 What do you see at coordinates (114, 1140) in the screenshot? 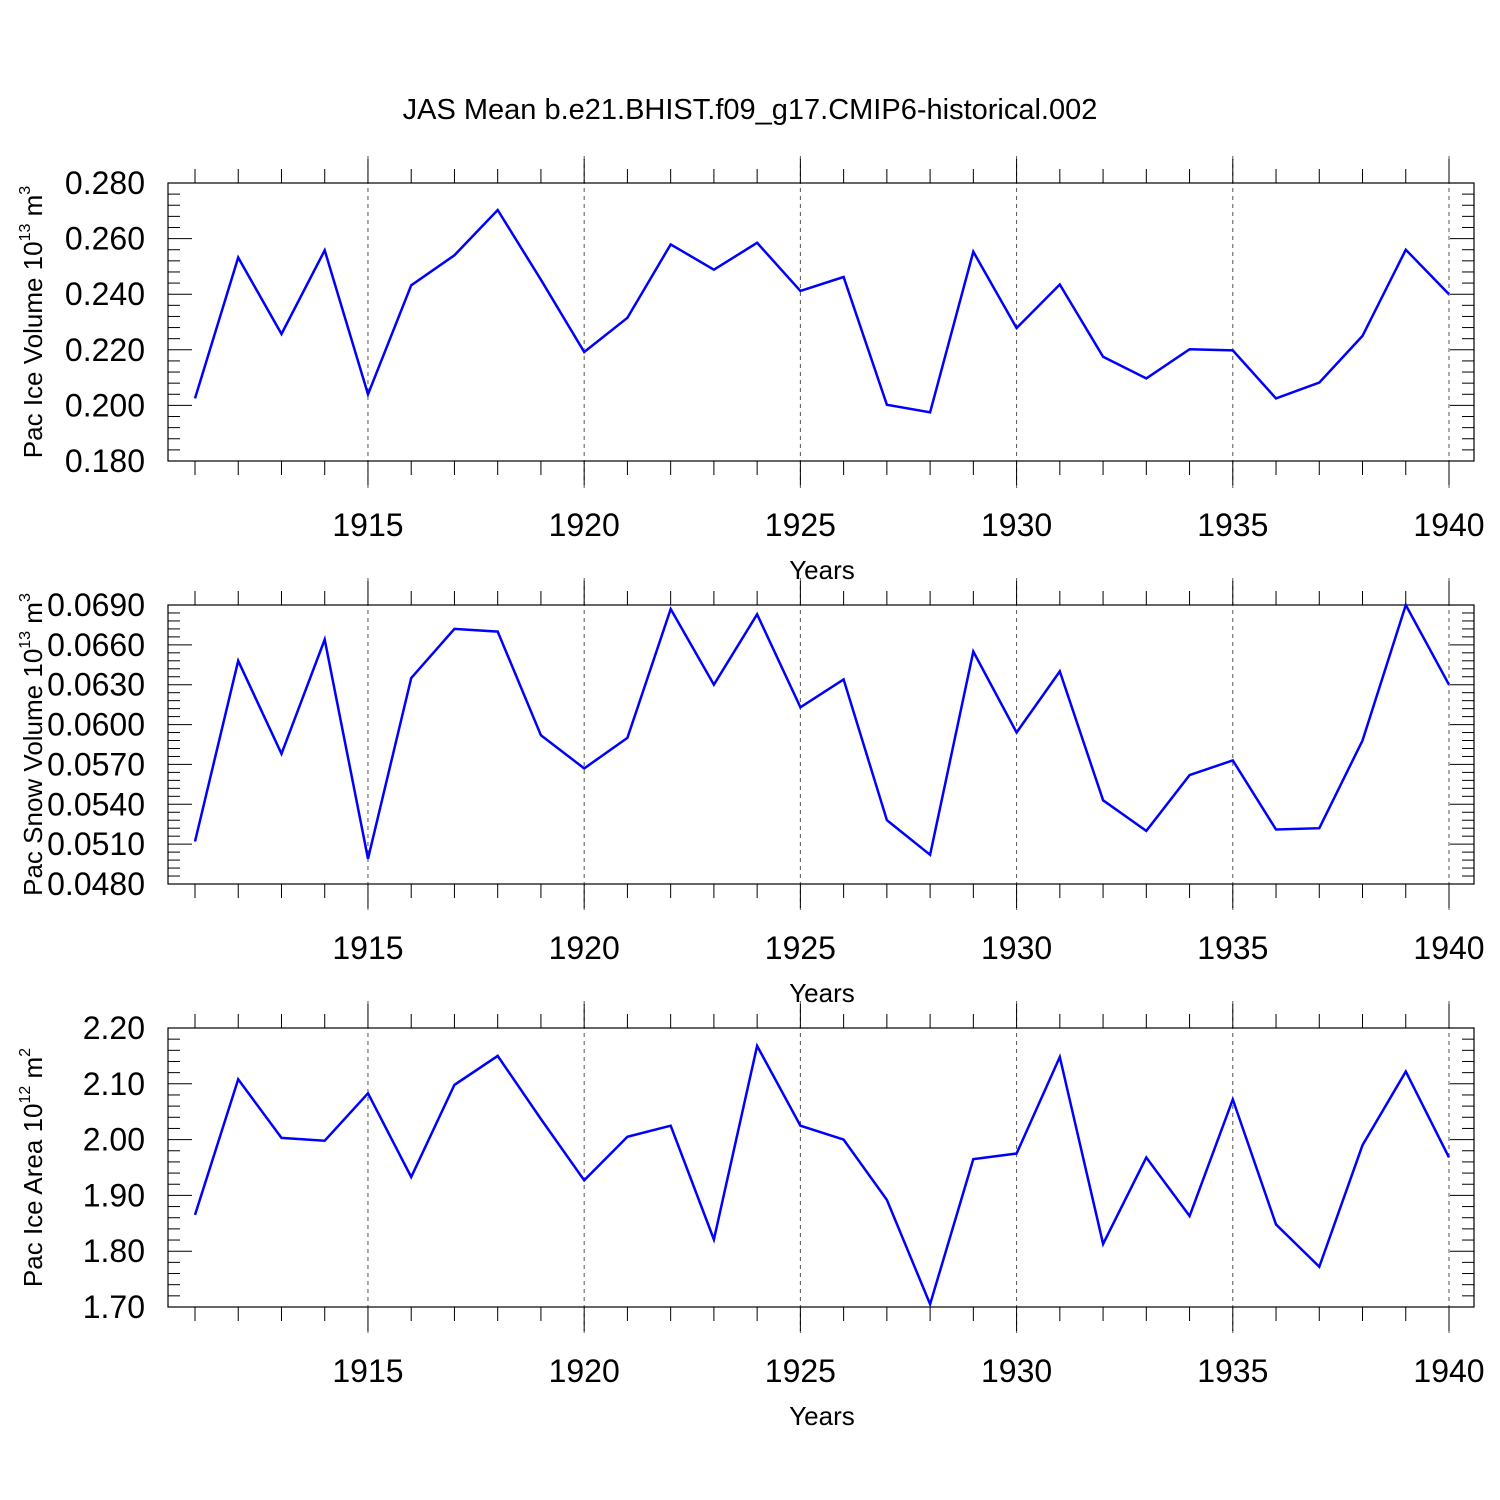
I see `y-tick-label: 2.00` at bounding box center [114, 1140].